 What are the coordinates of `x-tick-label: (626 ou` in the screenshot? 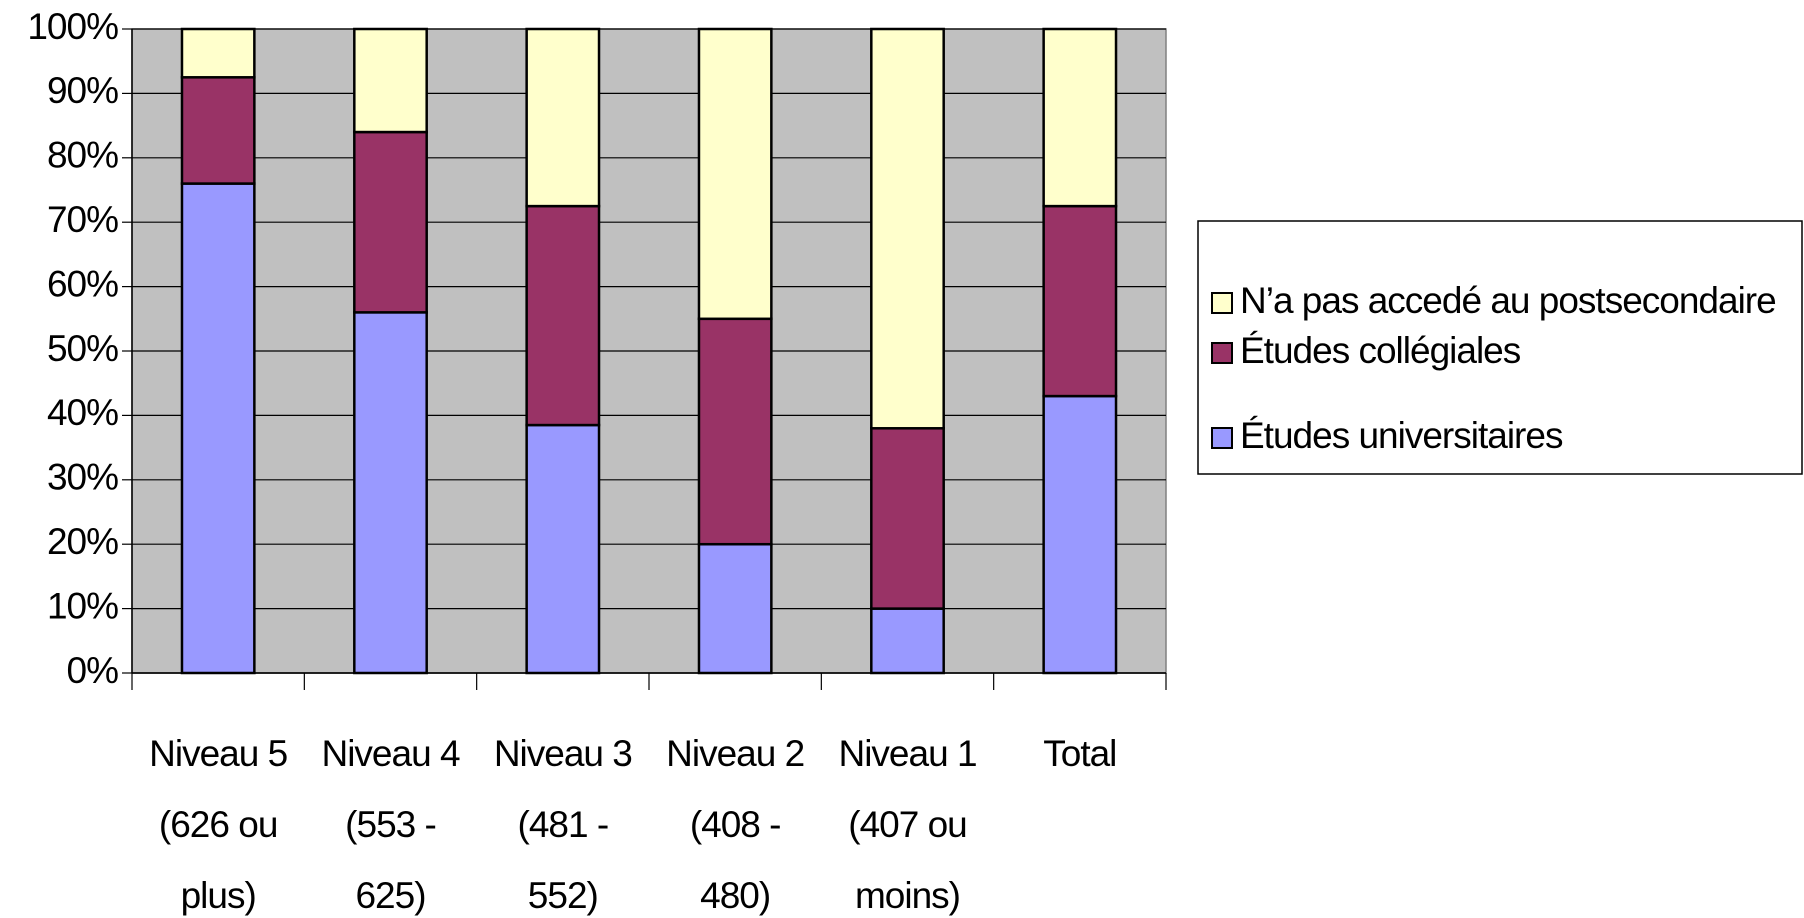 It's located at (218, 824).